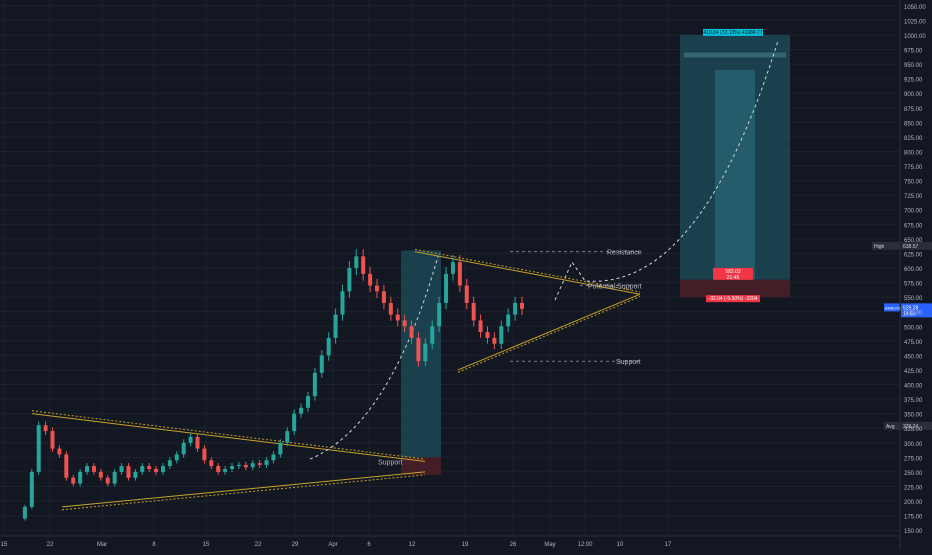 This screenshot has height=555, width=932. Describe the element at coordinates (909, 314) in the screenshot. I see `countdown-label: 14:50` at that location.